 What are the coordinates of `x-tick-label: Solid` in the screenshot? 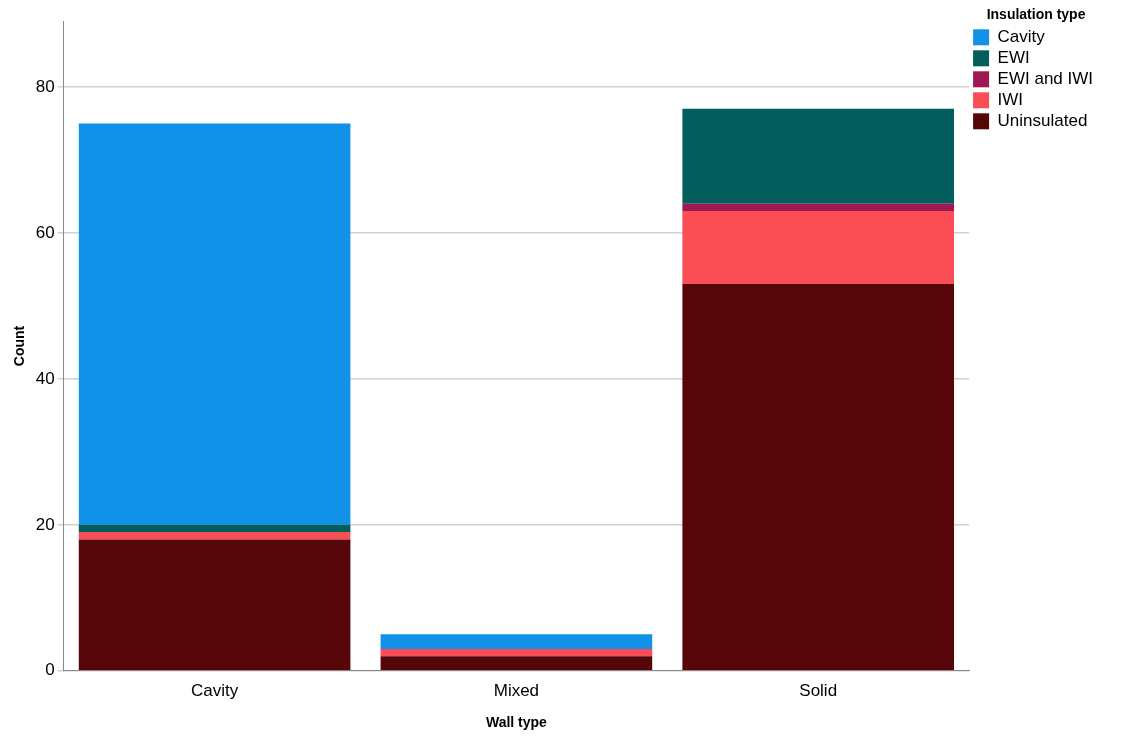 It's located at (818, 690).